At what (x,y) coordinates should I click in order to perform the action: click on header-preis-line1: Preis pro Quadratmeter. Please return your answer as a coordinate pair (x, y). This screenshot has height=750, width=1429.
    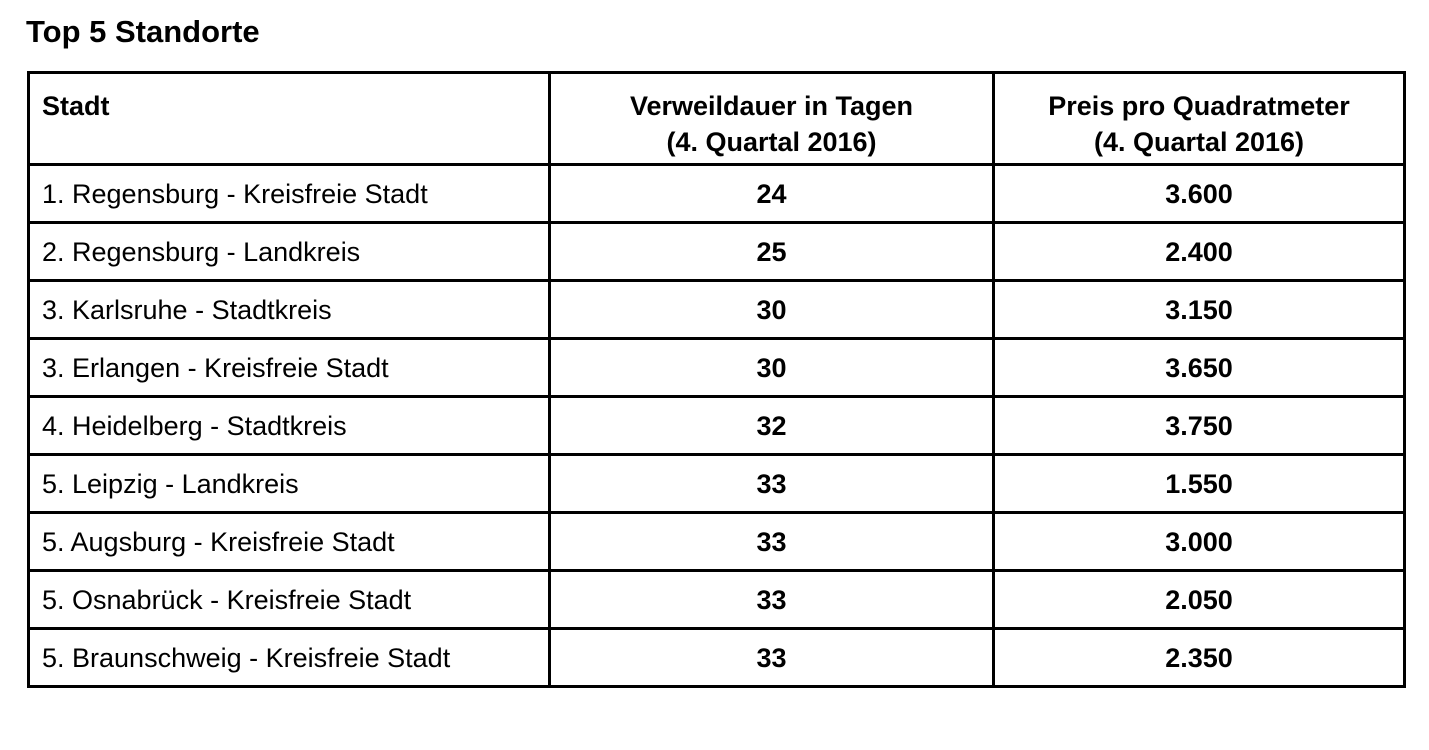
    Looking at the image, I should click on (1199, 106).